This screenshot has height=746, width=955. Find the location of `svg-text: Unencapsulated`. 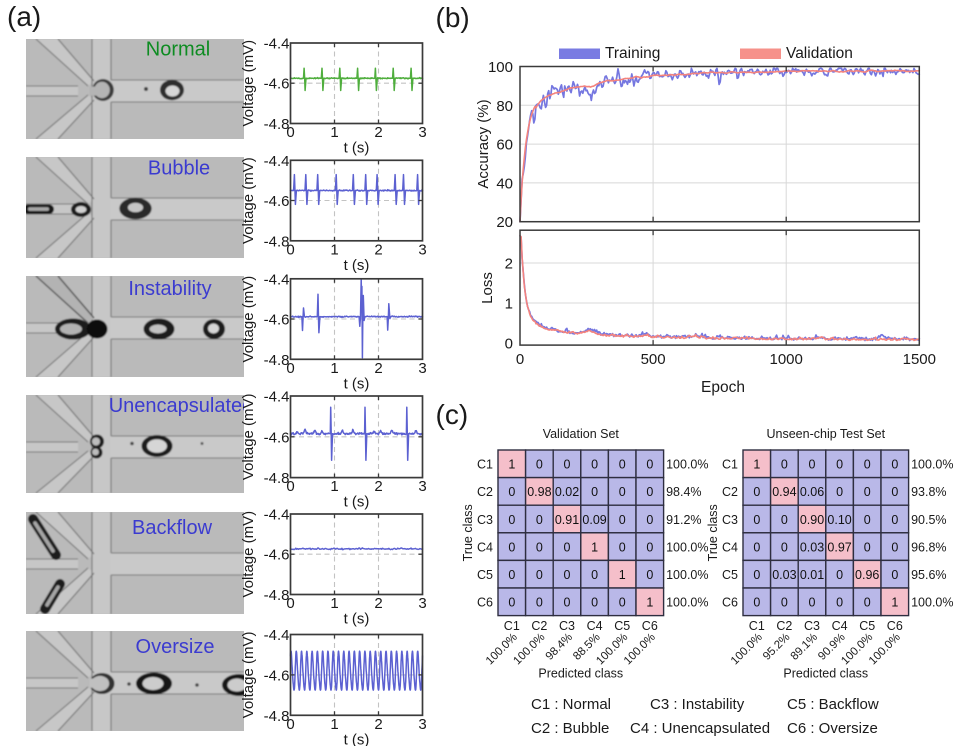

svg-text: Unencapsulated is located at coordinates (181, 406).